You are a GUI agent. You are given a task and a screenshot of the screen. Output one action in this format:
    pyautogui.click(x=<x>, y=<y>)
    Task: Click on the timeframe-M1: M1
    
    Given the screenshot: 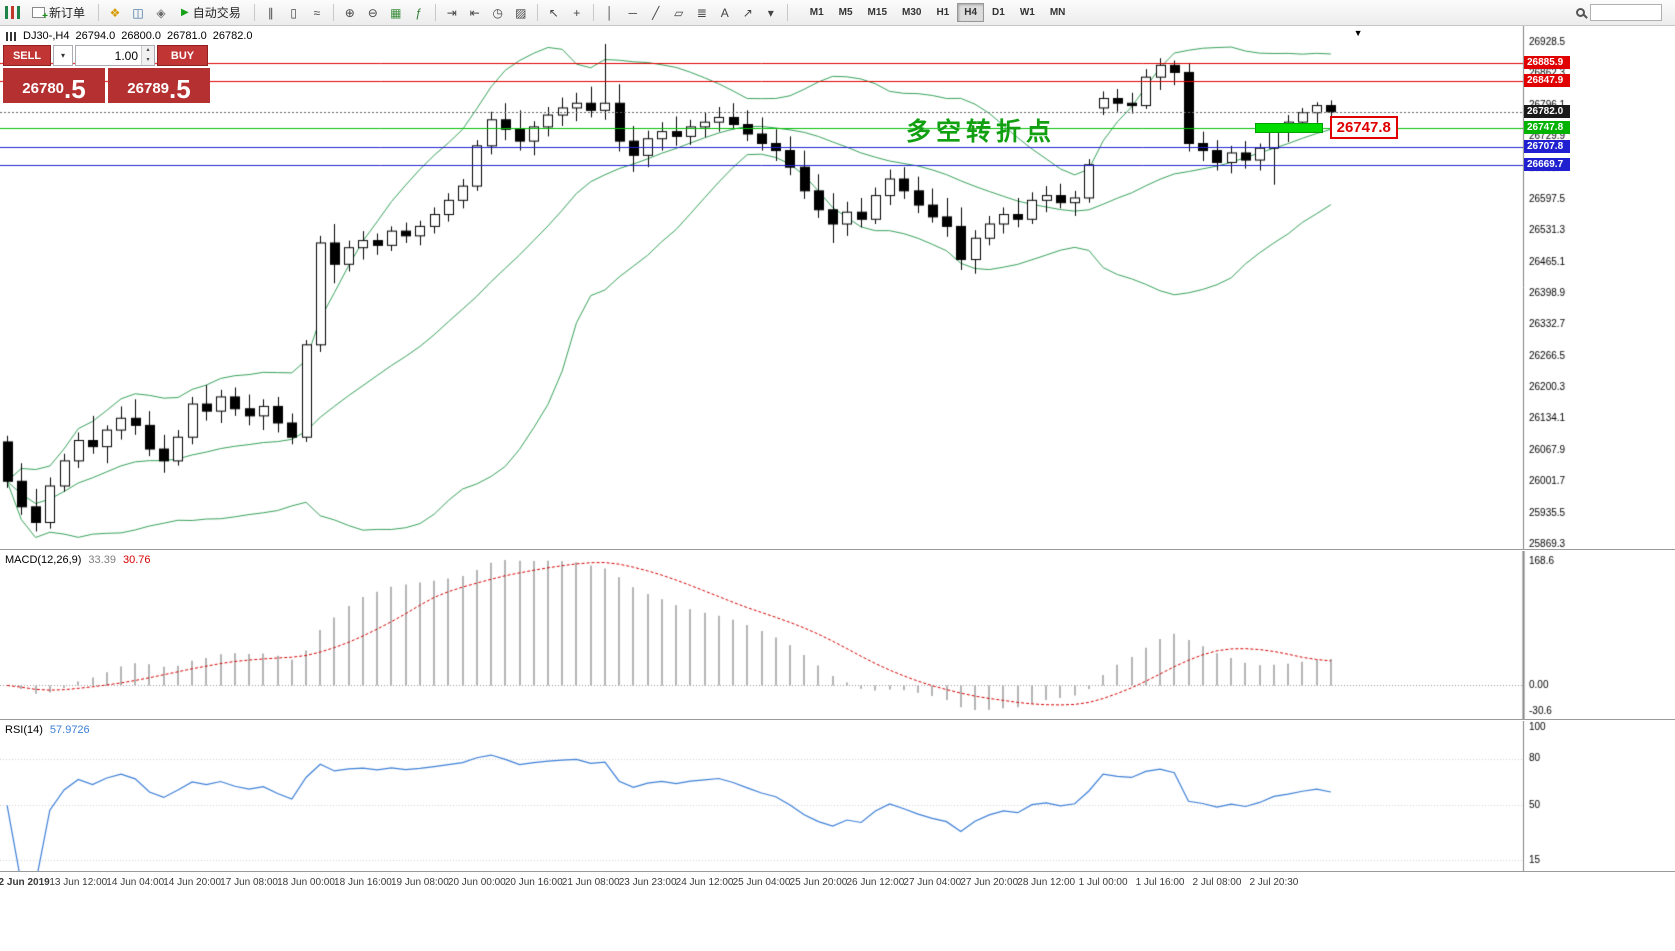 What is the action you would take?
    pyautogui.click(x=817, y=12)
    